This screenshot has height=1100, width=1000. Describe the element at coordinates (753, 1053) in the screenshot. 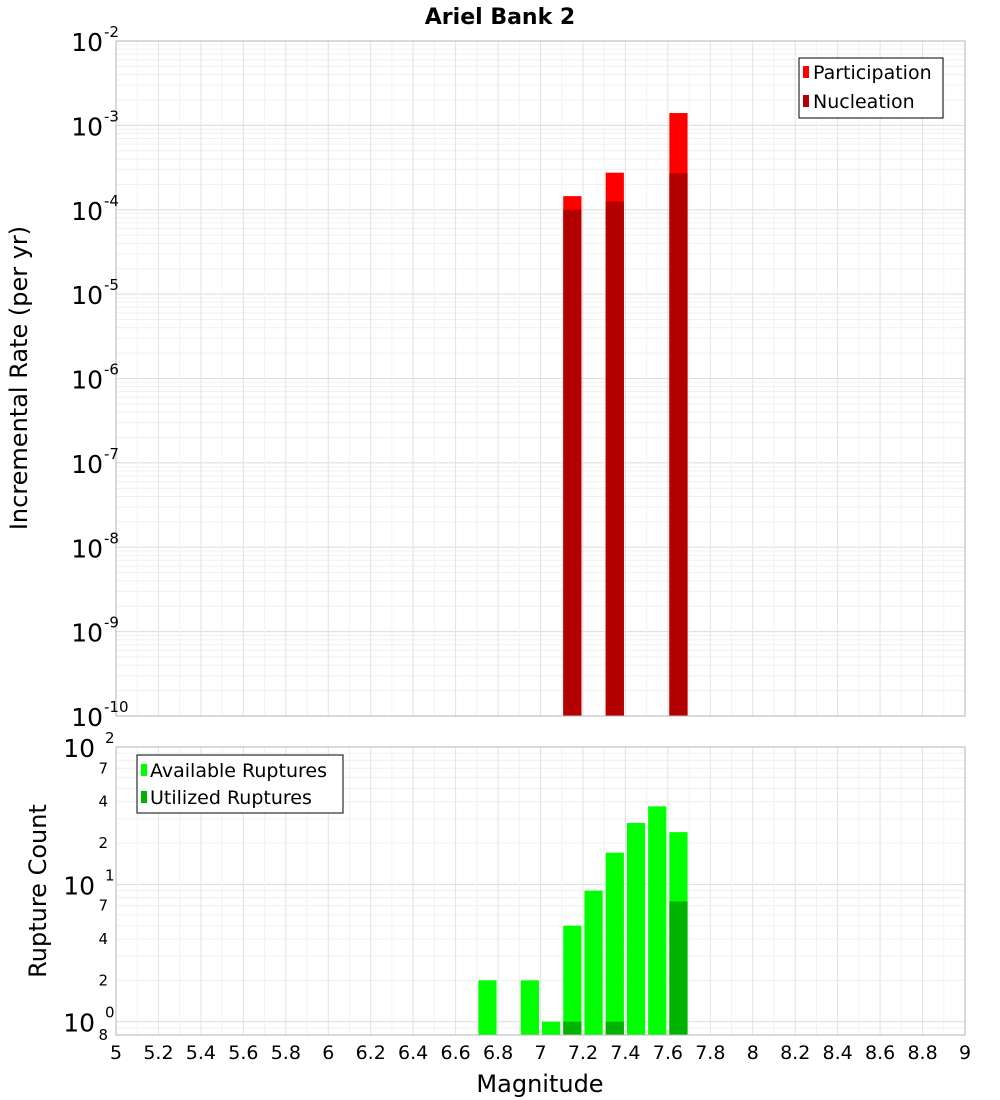

I see `x-tick-label: 8` at that location.